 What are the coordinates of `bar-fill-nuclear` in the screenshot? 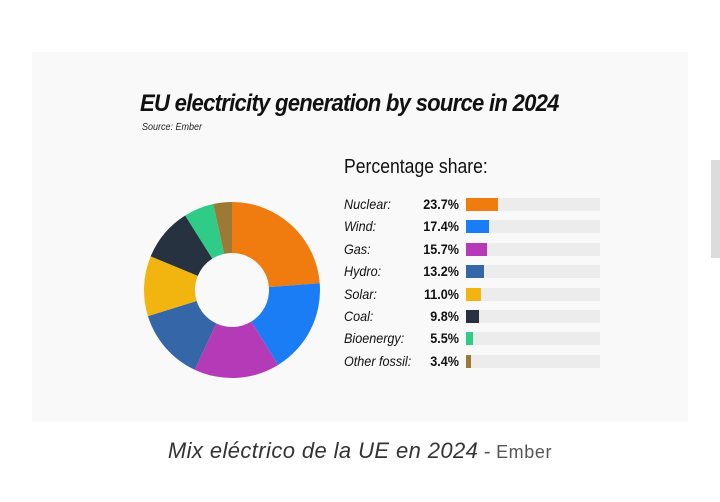 It's located at (482, 204).